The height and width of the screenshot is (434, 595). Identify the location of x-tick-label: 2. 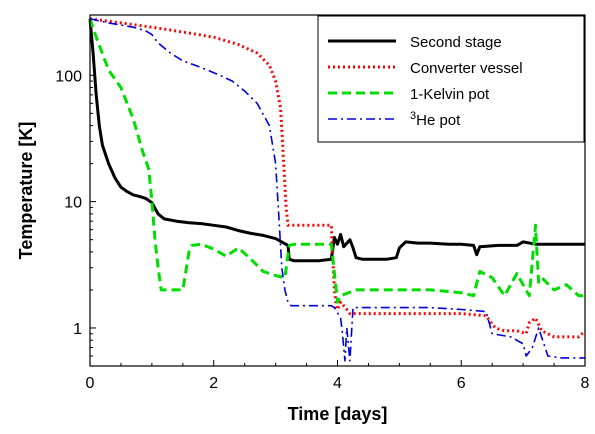
(213, 383).